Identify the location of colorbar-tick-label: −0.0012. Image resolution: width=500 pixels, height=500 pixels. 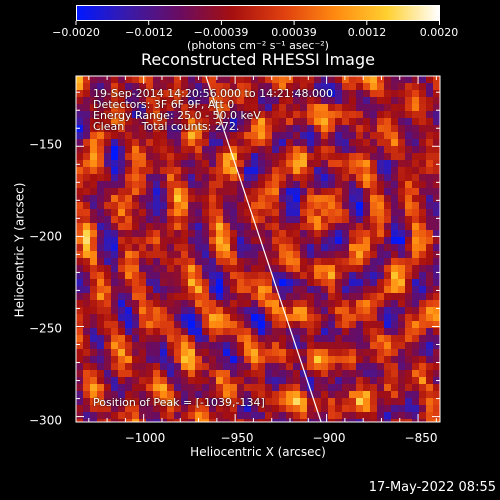
(149, 32).